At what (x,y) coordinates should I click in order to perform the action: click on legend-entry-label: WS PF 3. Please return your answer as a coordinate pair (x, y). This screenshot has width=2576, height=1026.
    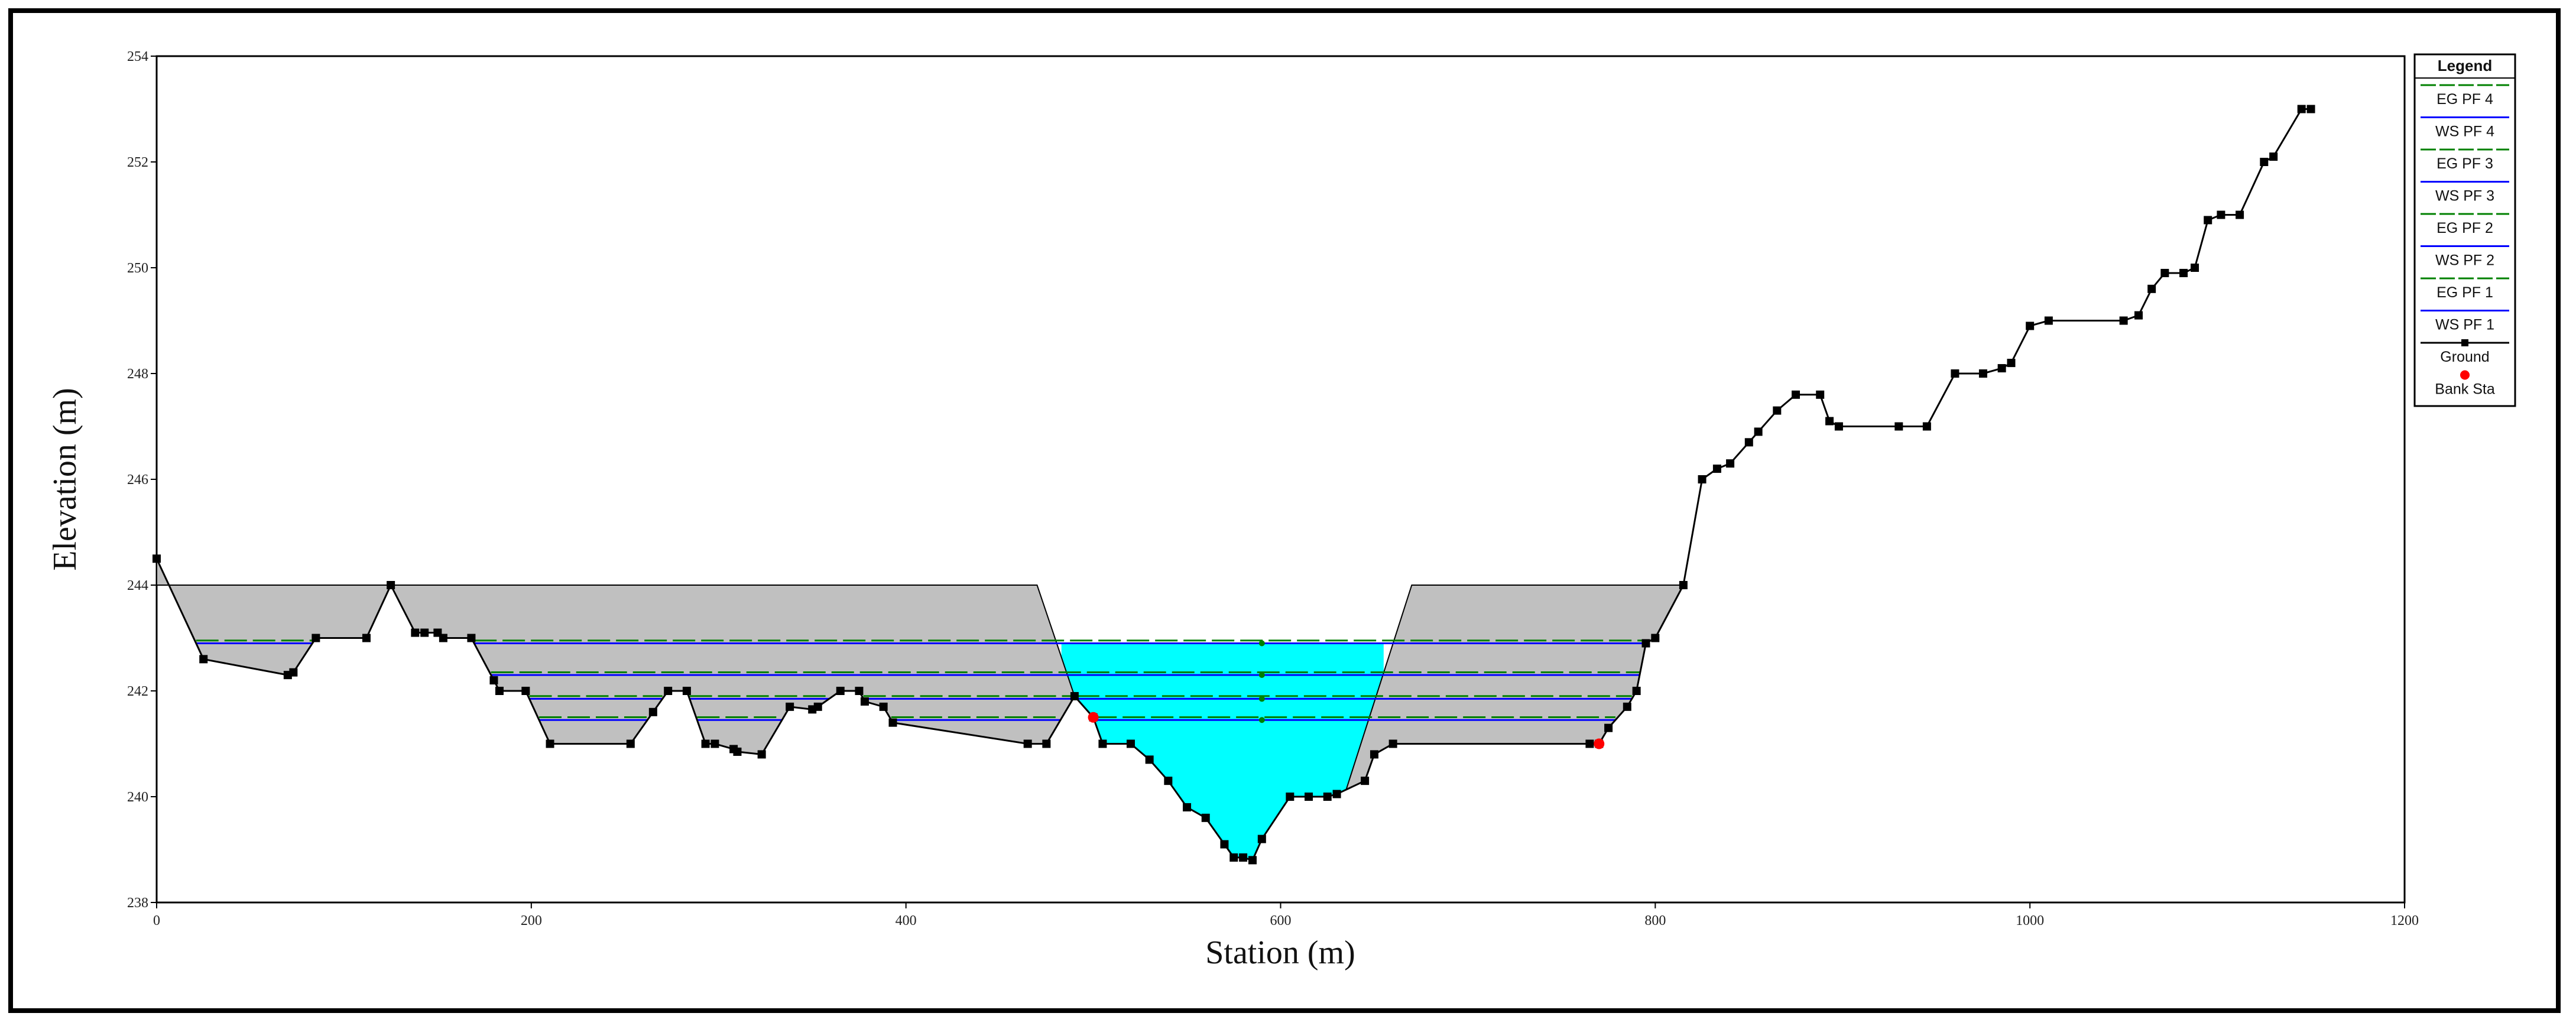
    Looking at the image, I should click on (2464, 196).